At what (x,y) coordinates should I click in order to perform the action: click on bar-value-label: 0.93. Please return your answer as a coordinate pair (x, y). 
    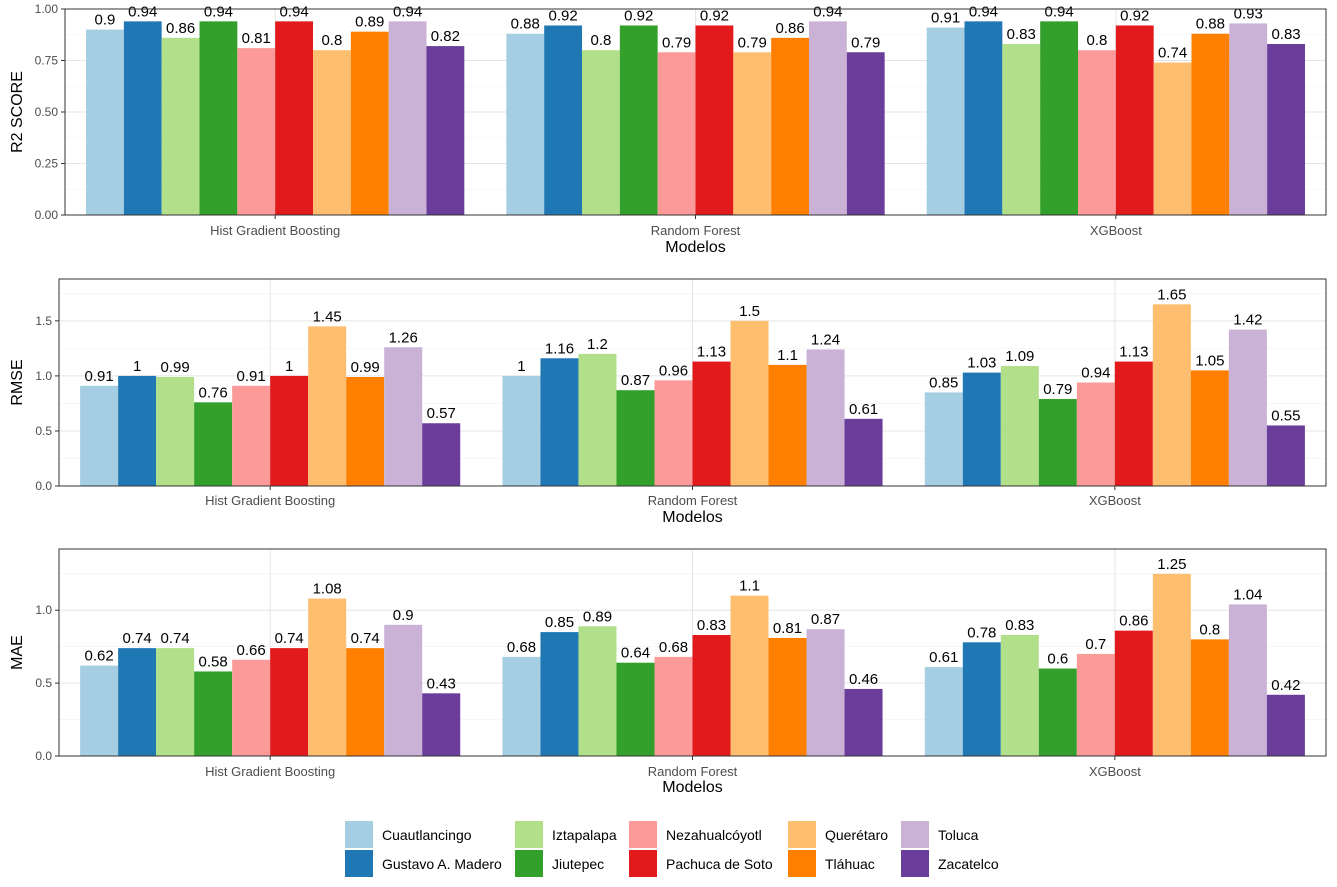
    Looking at the image, I should click on (1248, 13).